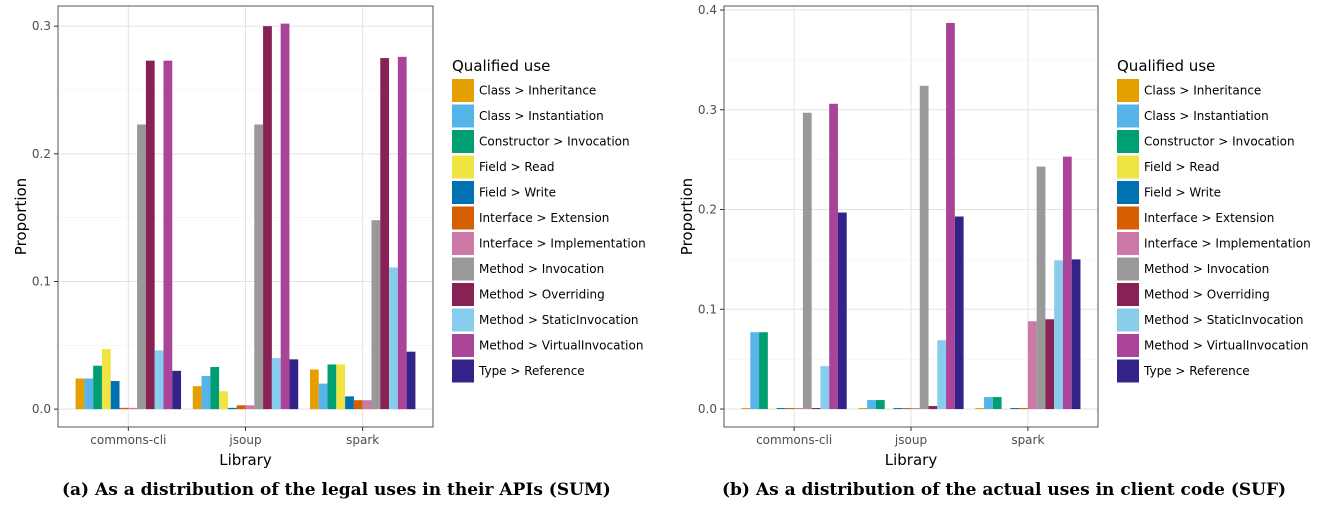 This screenshot has width=1329, height=525. I want to click on y-axis-title: Proportion, so click(687, 216).